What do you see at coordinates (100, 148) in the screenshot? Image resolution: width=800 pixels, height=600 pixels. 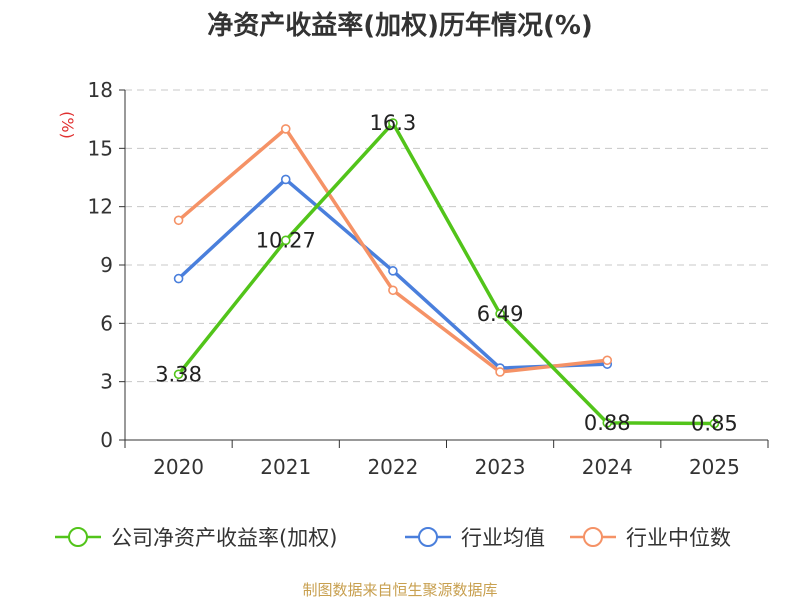 I see `y-tick-label: 15` at bounding box center [100, 148].